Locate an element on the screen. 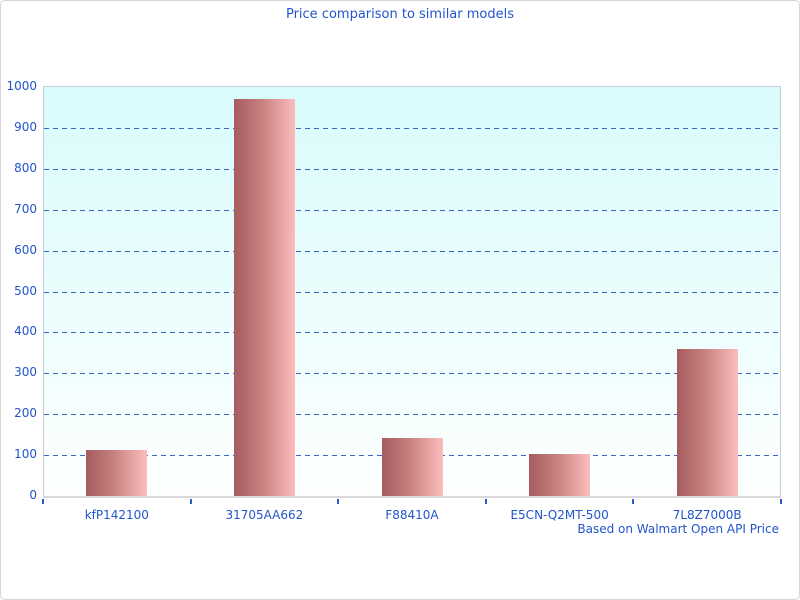 The image size is (800, 600). chart-title: Price comparison to similar models is located at coordinates (400, 14).